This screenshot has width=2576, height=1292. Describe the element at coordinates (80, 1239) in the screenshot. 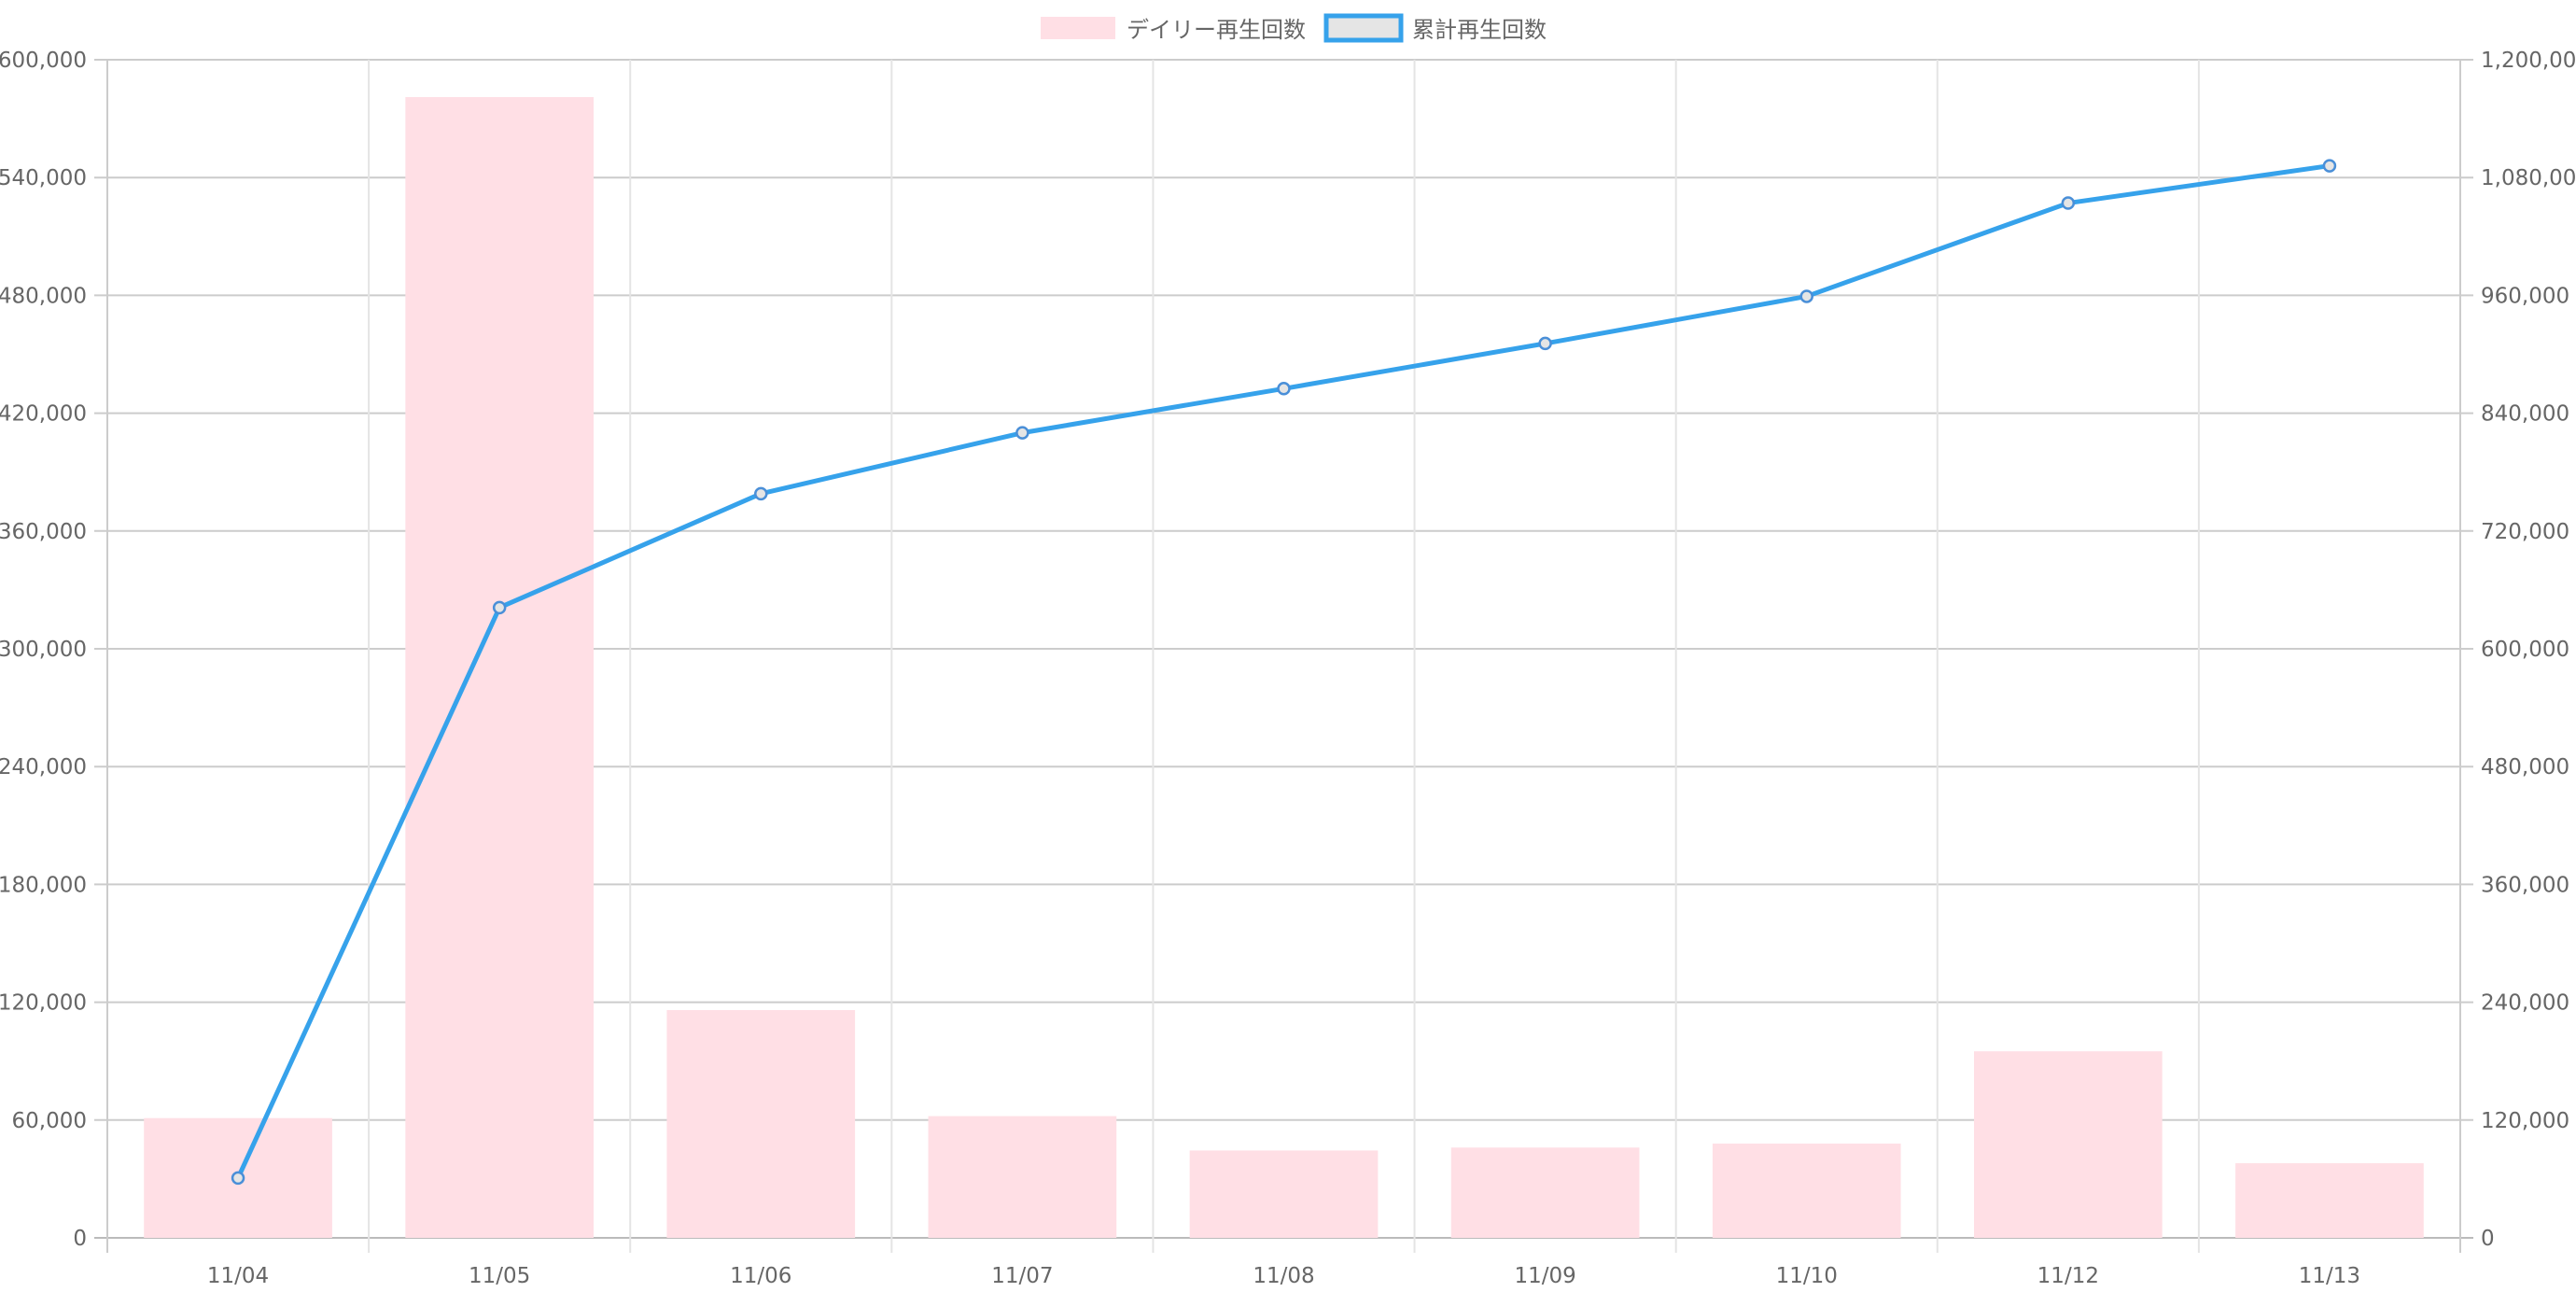

I see `y-left-tick-label: 0` at that location.